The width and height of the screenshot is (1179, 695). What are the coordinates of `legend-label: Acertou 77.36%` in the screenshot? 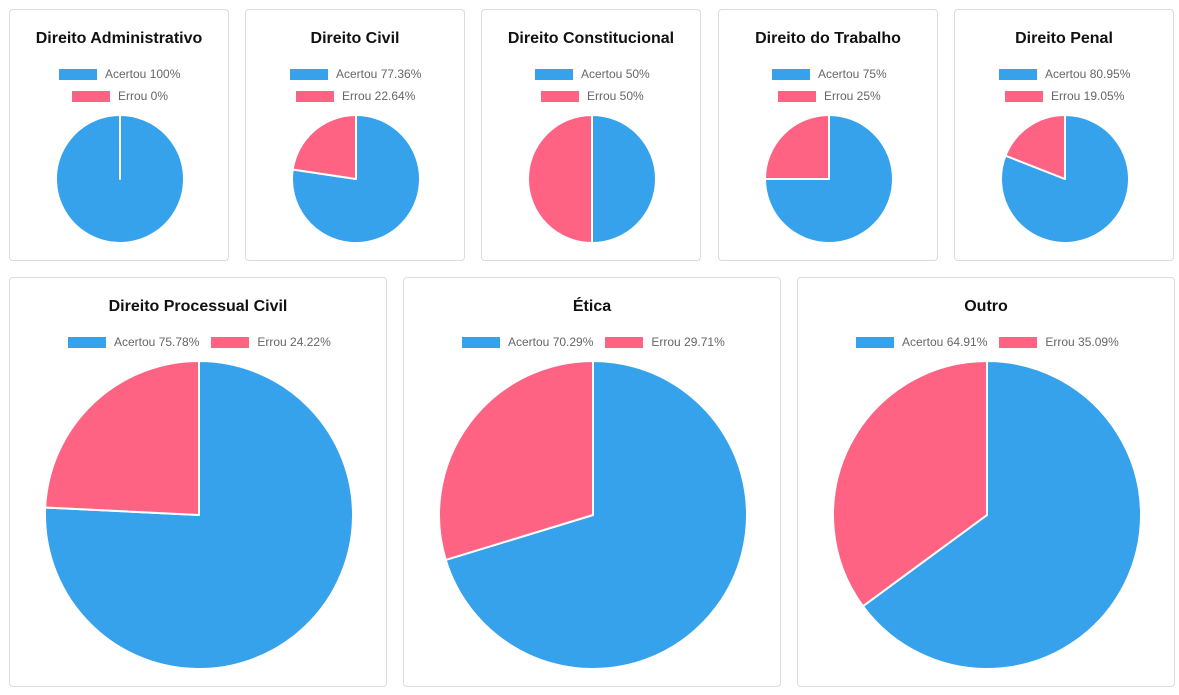 It's located at (379, 74).